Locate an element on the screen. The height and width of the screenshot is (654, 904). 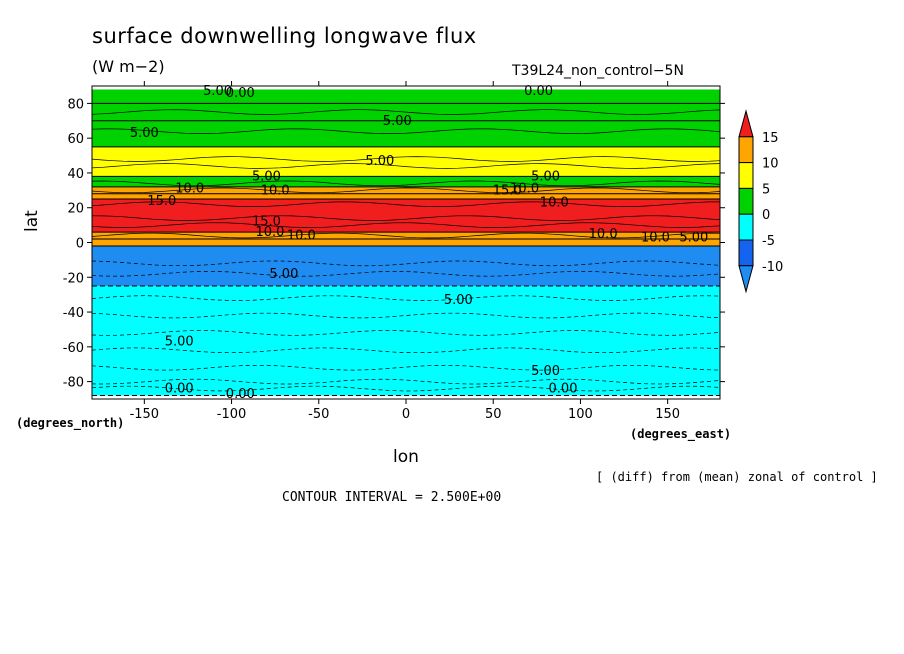
colorbar-arrow-top is located at coordinates (746, 123).